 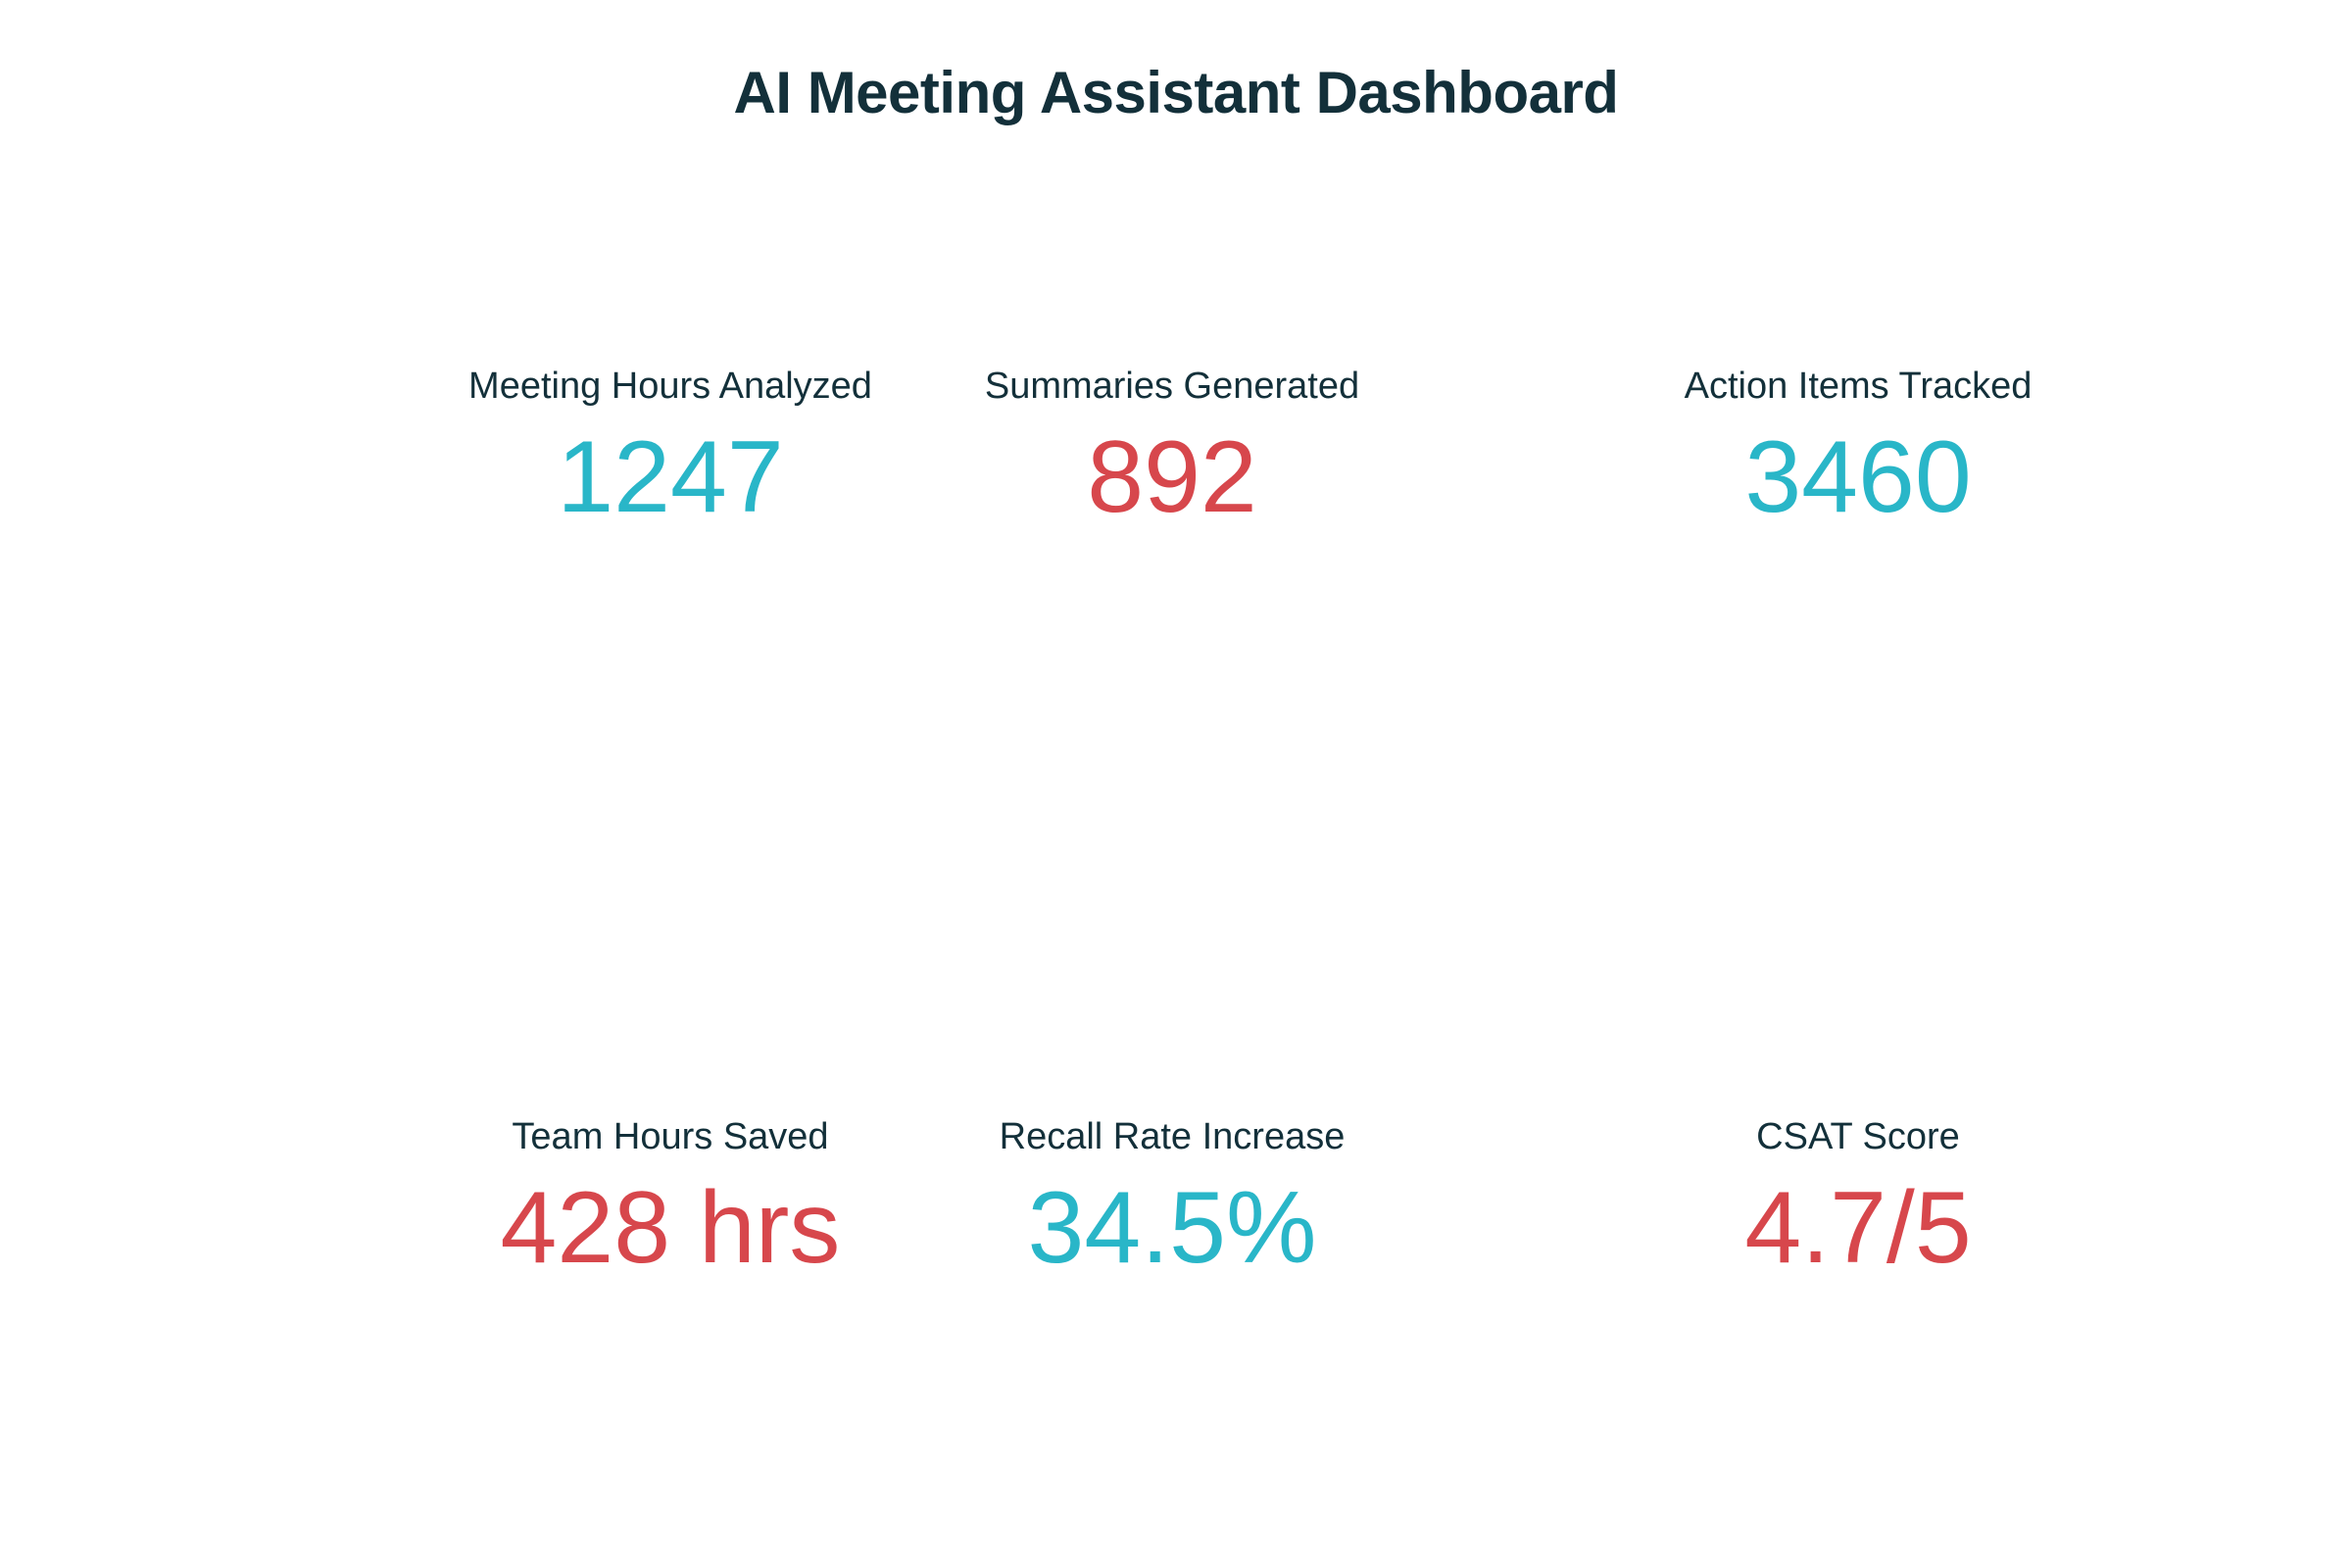 I want to click on kpi-recall-rate-increase: Recall Rate Increase 34.5%, so click(x=1172, y=1199).